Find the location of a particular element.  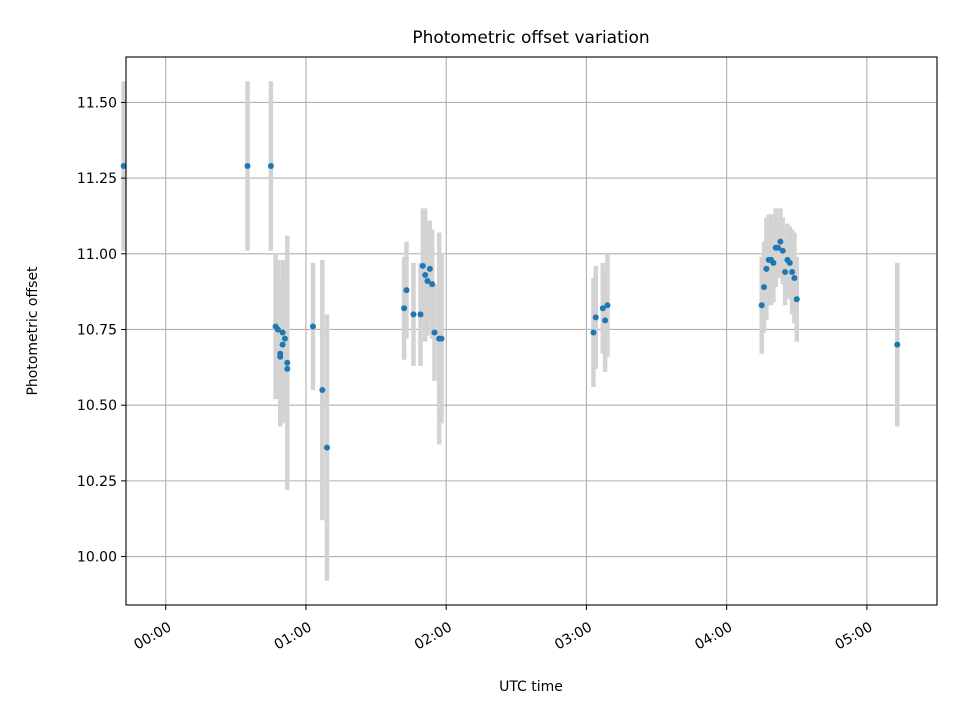

x-tick-label: 05:00 is located at coordinates (854, 636).